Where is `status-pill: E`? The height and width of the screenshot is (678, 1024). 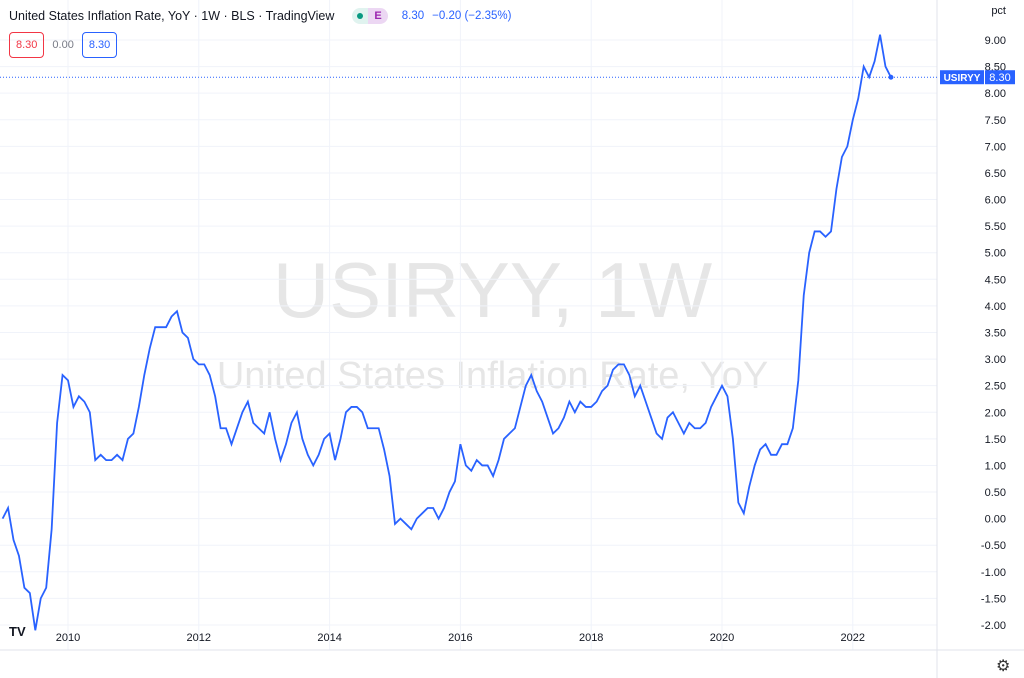 status-pill: E is located at coordinates (370, 16).